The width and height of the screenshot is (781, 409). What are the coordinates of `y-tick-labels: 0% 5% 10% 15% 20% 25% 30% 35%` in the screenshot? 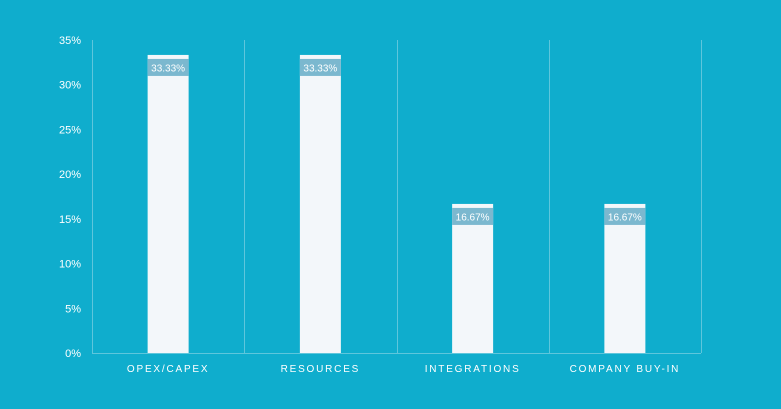 It's located at (70, 197).